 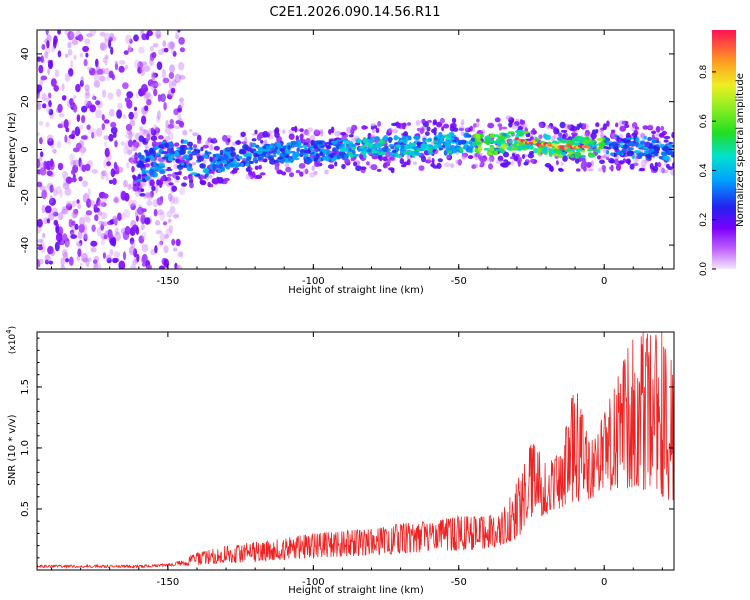 I want to click on spectrogram-cell-1968, so click(x=250, y=162).